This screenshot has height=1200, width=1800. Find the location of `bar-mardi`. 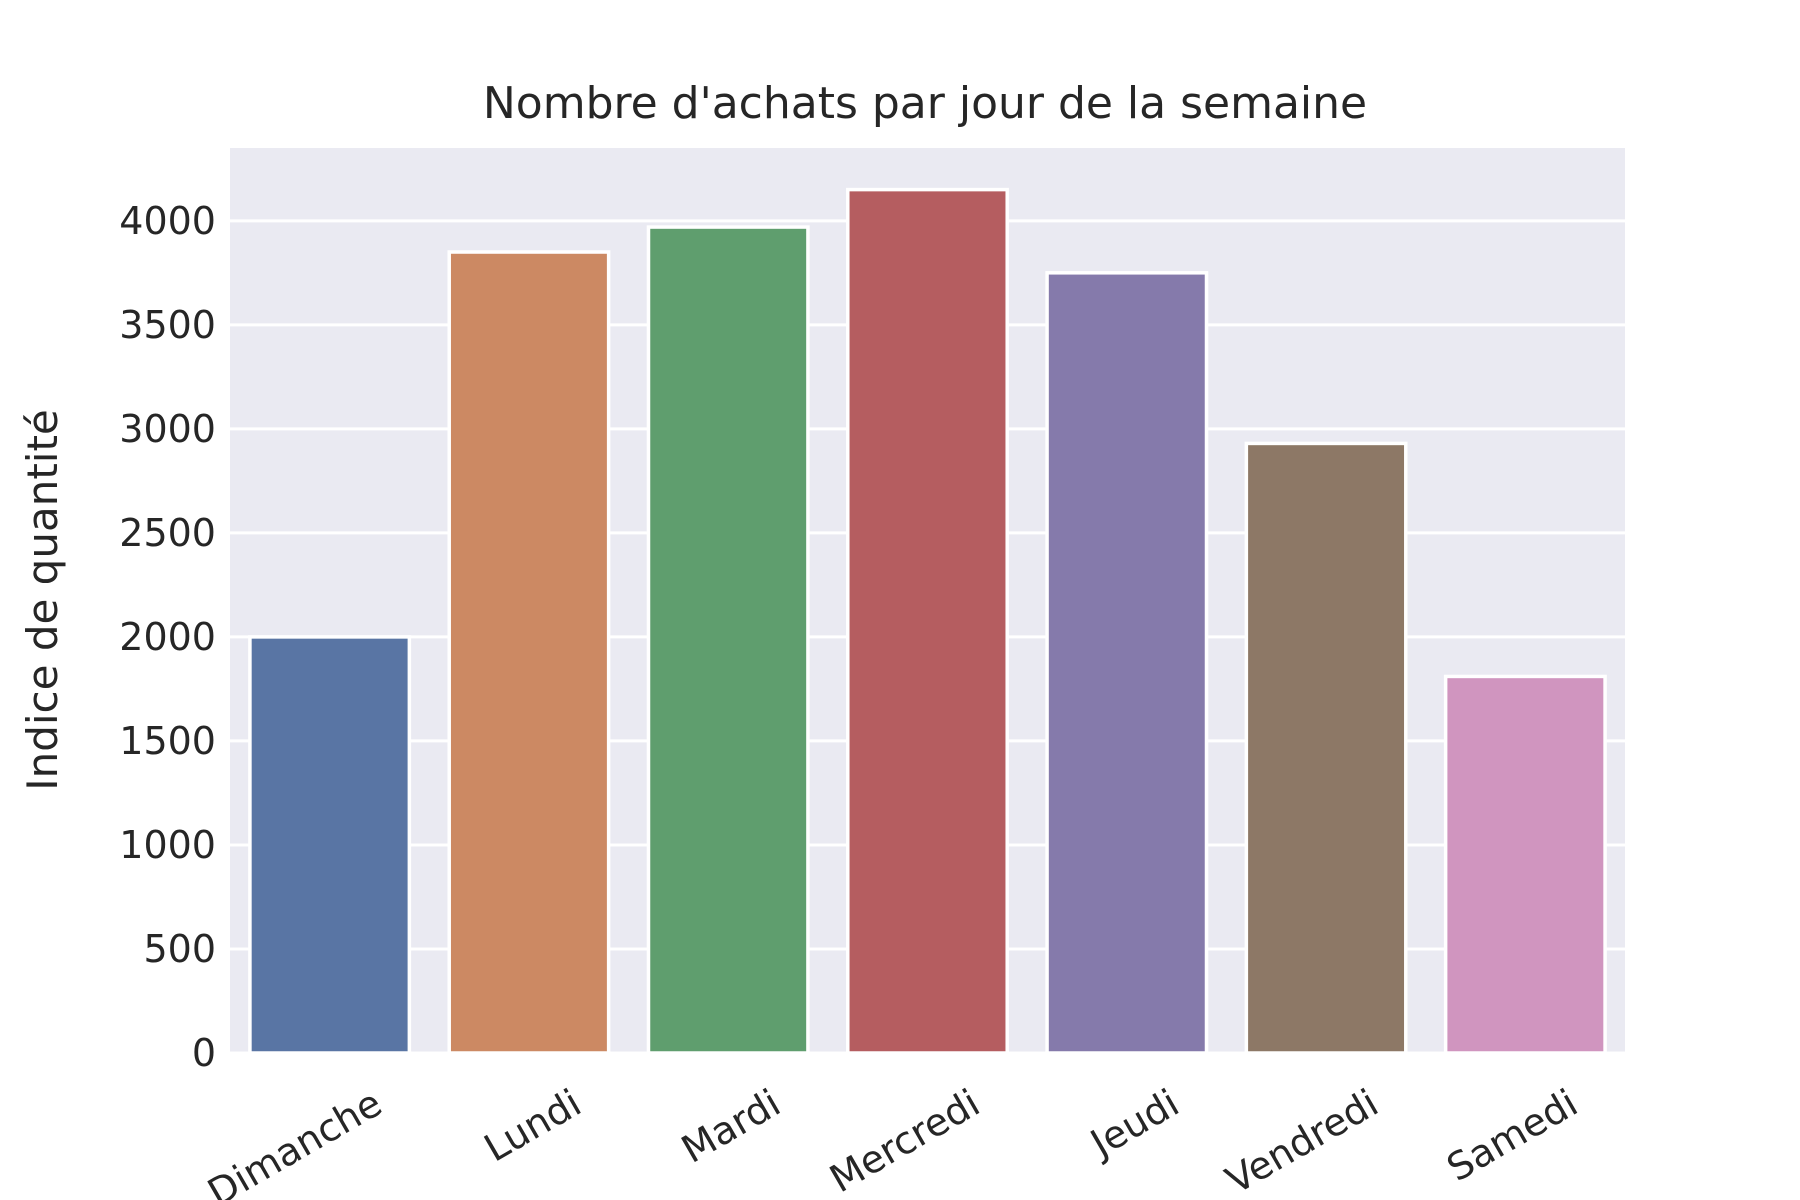

bar-mardi is located at coordinates (728, 640).